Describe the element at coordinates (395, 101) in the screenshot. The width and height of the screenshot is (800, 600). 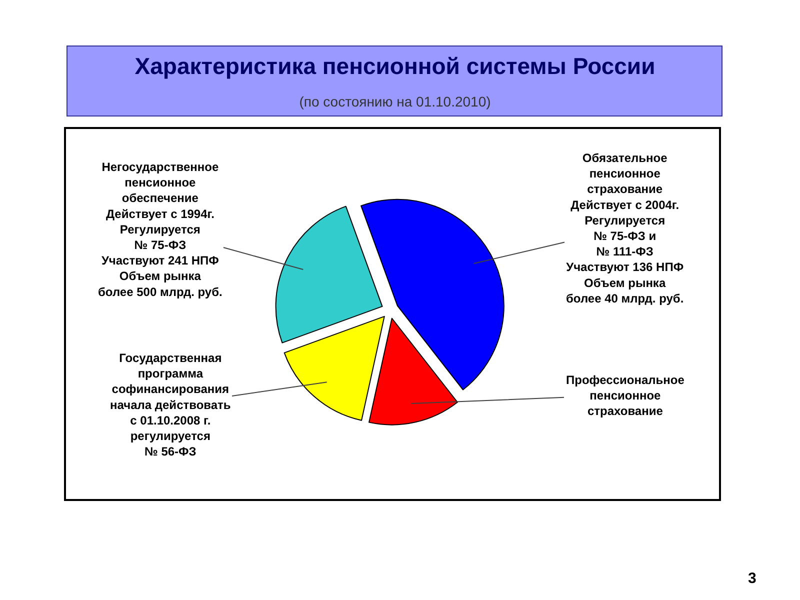
I see `chart-subtitle: (по состоянию на 01.10.2010)` at that location.